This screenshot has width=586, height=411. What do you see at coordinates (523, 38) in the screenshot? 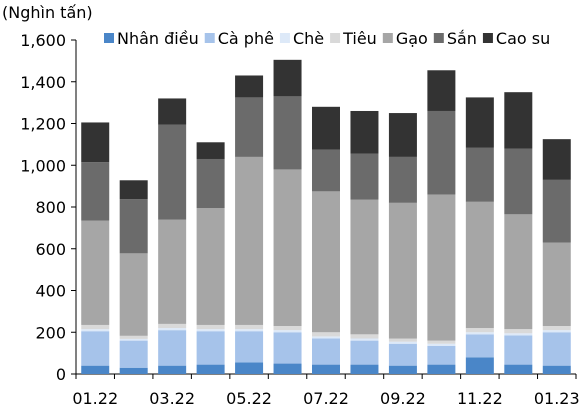
I see `legend-label: Cao su` at bounding box center [523, 38].